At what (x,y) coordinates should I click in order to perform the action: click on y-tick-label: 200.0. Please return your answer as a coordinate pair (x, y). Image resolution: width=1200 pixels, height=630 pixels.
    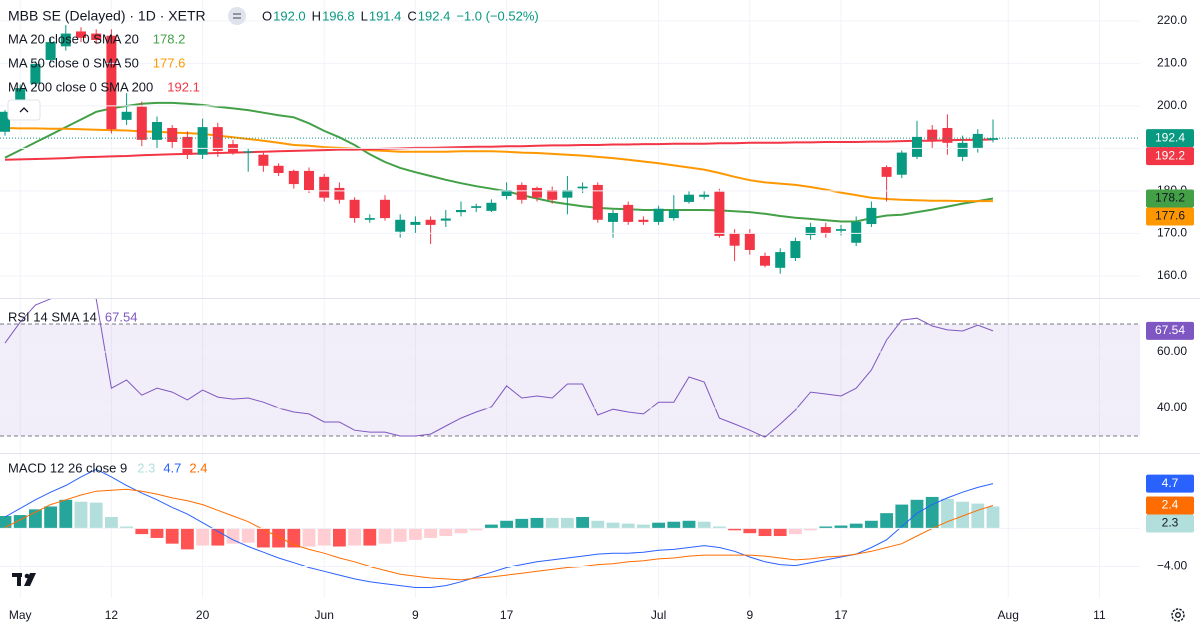
    Looking at the image, I should click on (1172, 105).